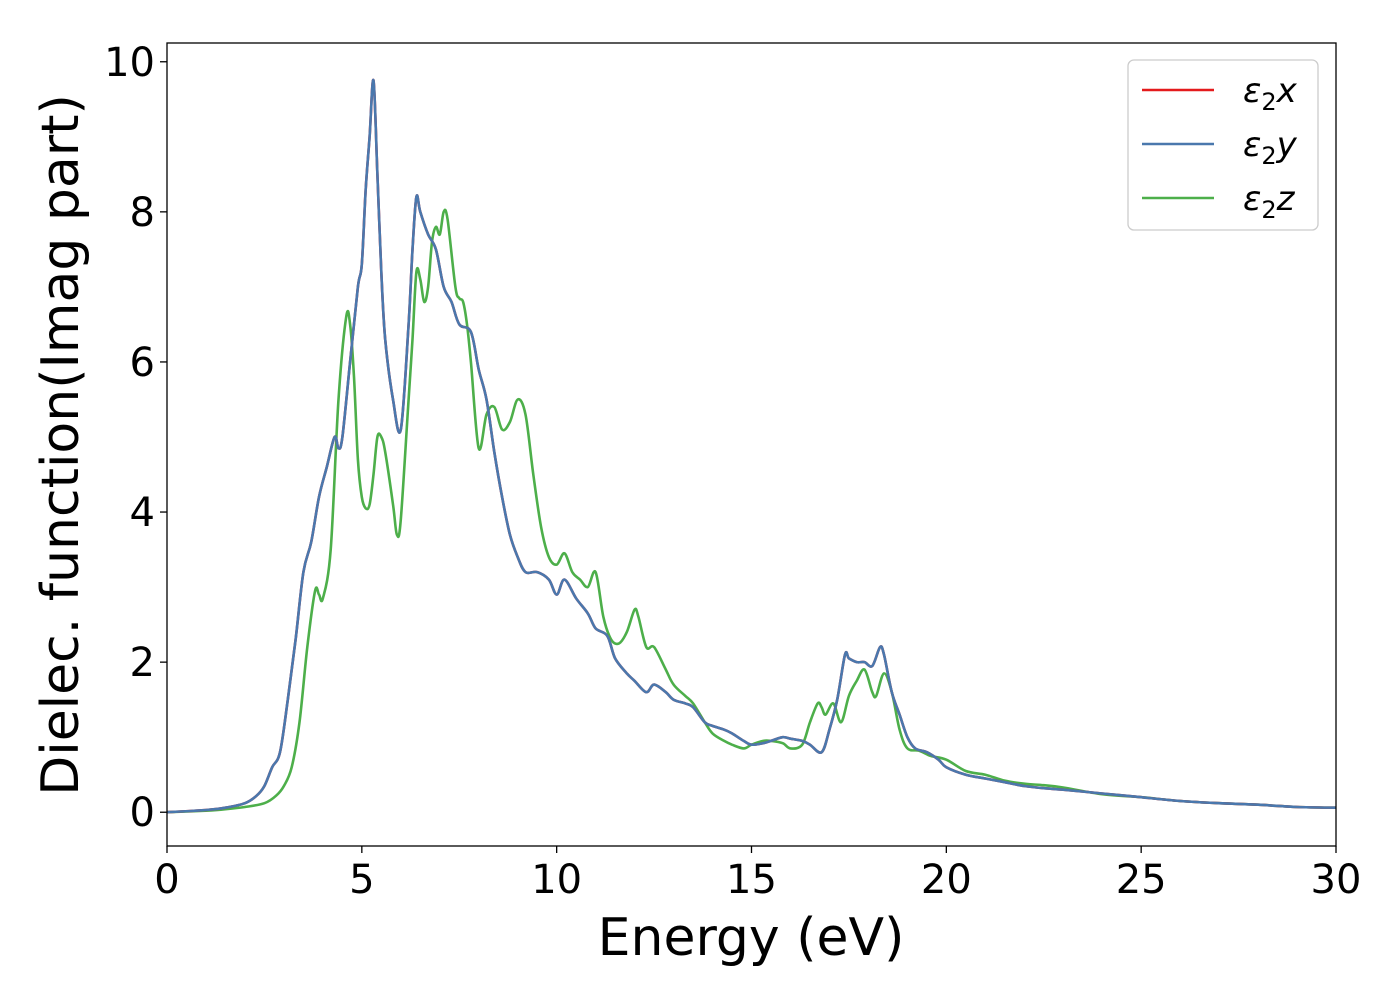 The width and height of the screenshot is (1400, 1000). What do you see at coordinates (142, 513) in the screenshot?
I see `y-tick-label: 4` at bounding box center [142, 513].